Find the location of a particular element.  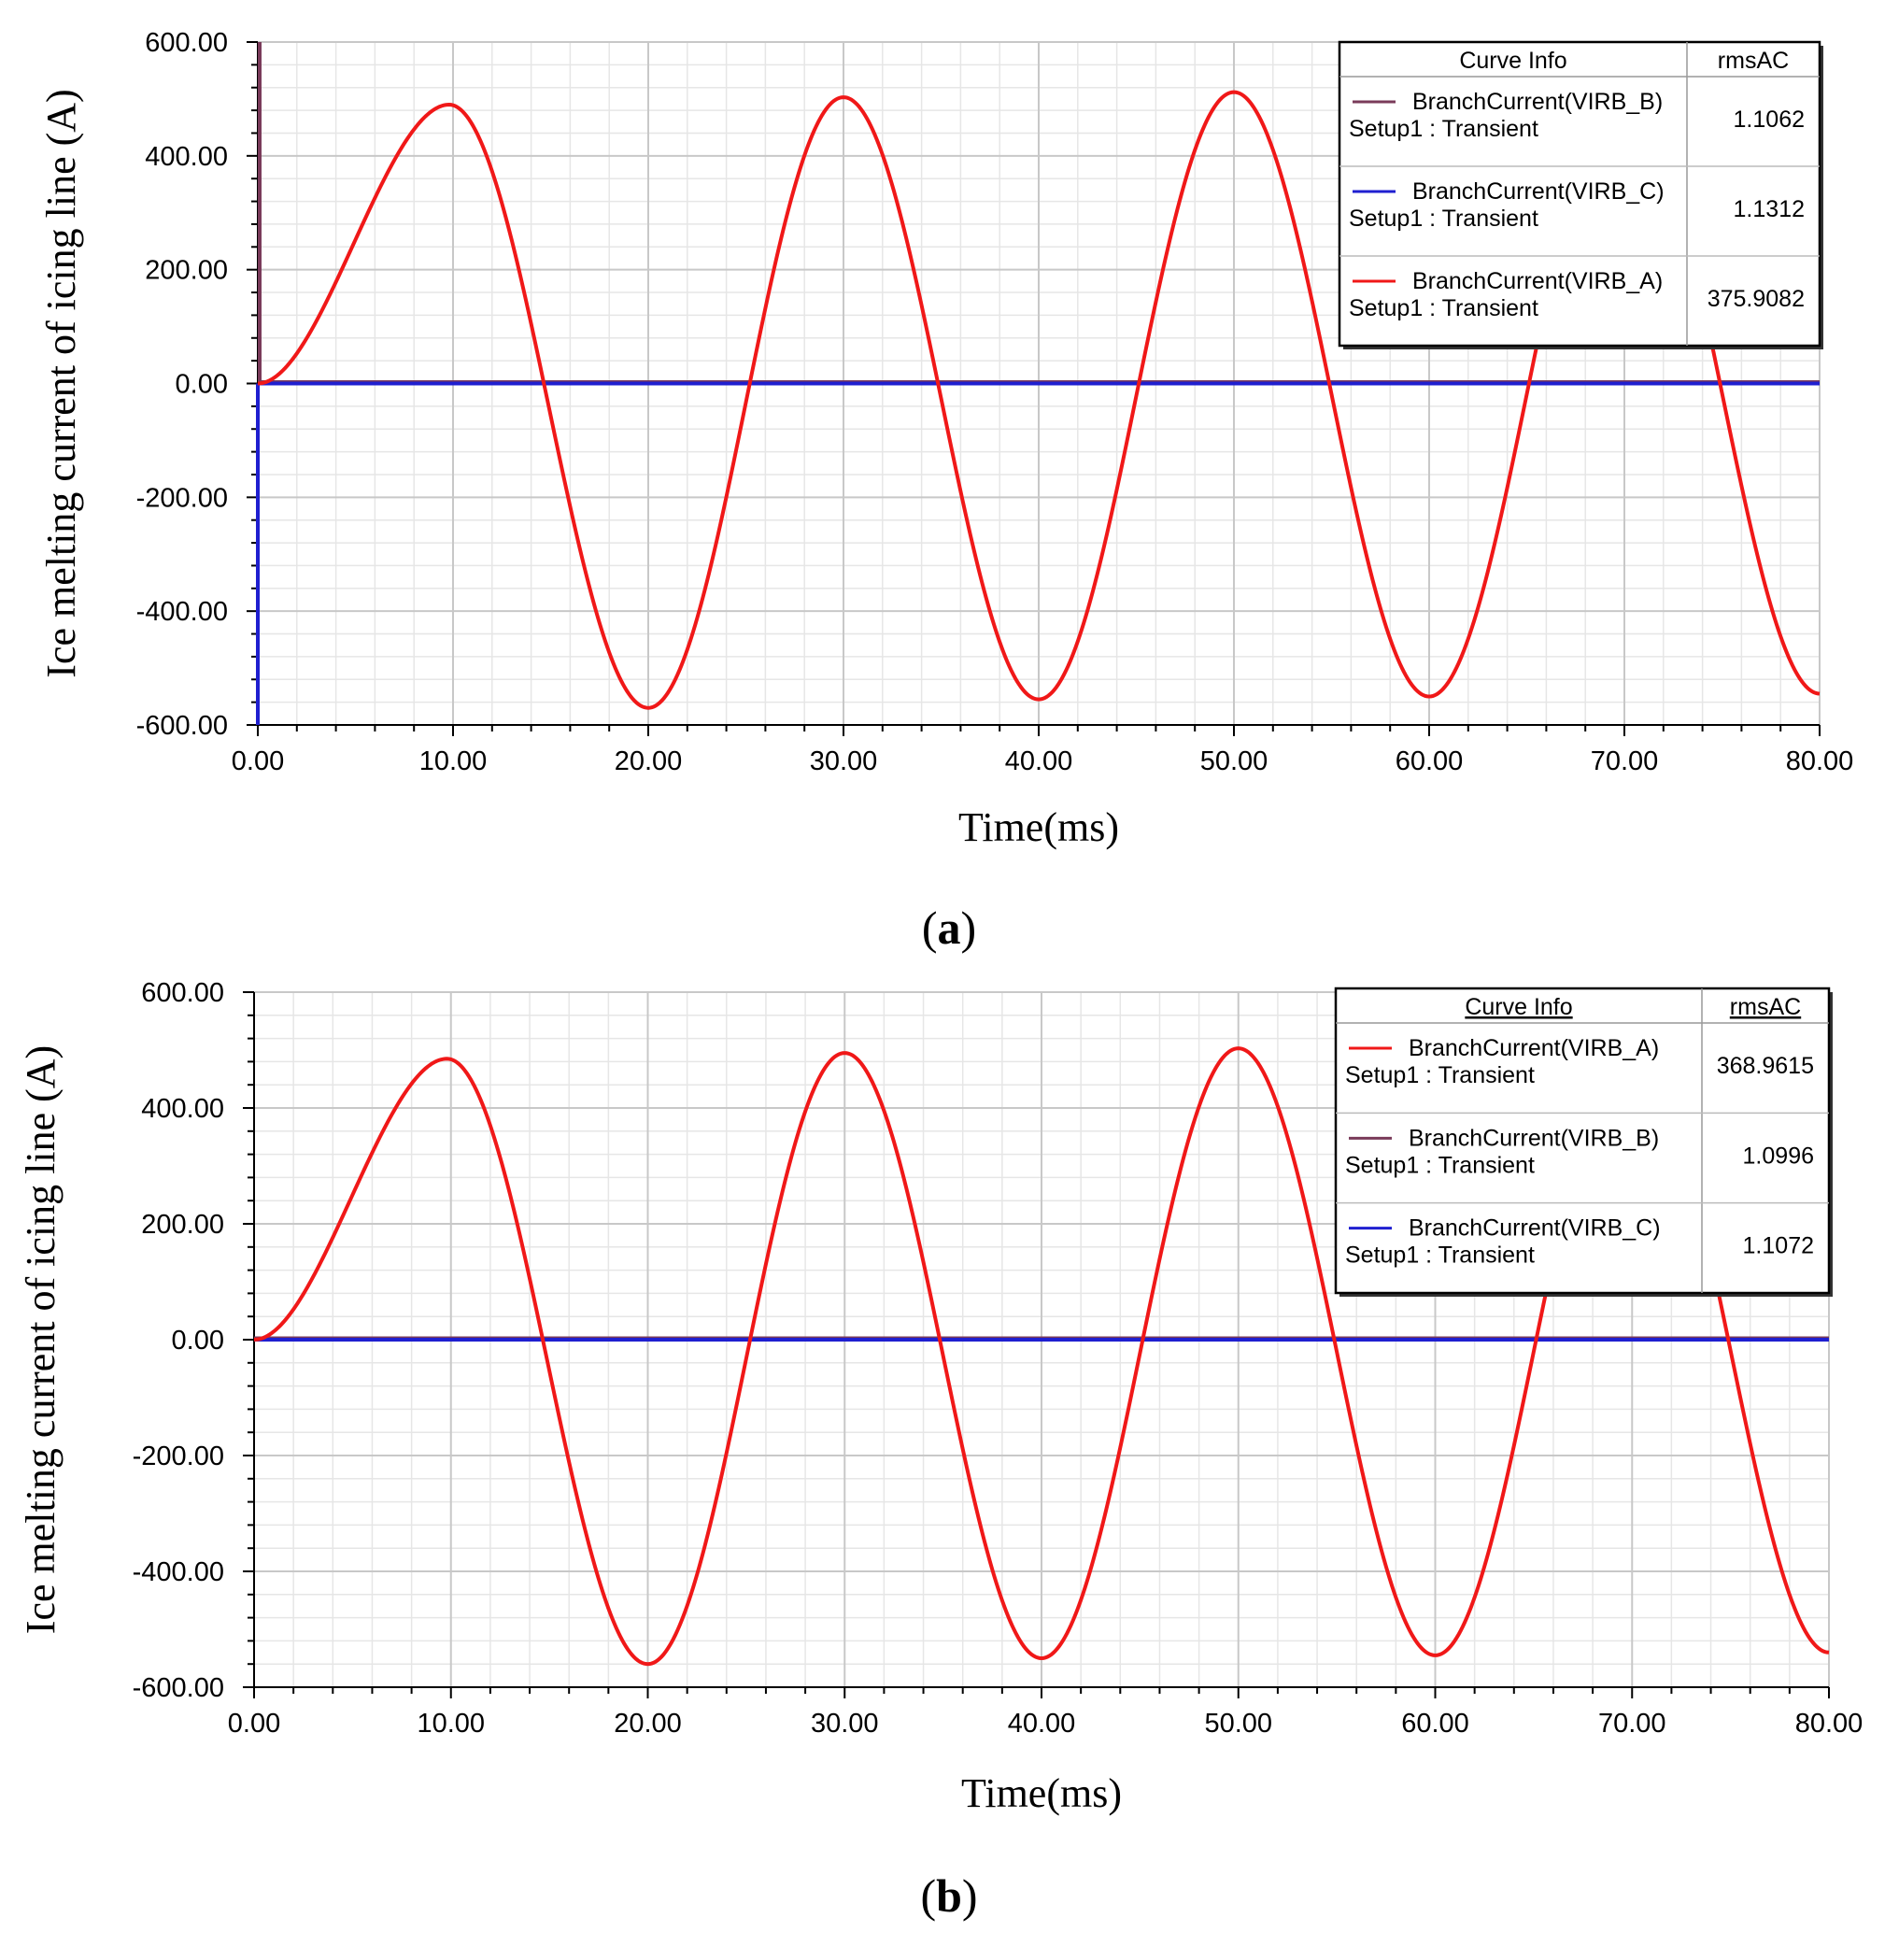

legend-entry-value: 1.1312 is located at coordinates (1769, 209).